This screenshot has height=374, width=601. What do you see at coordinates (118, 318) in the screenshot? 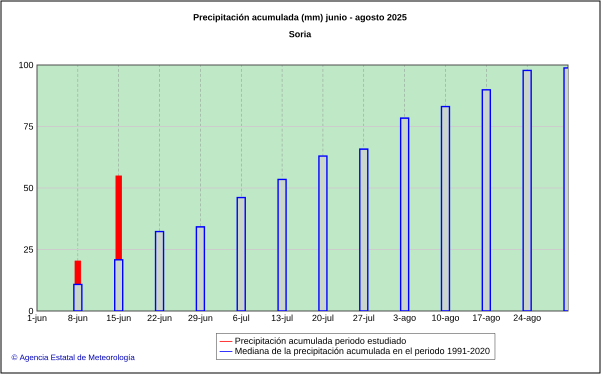
I see `x-tick-label: 15-jun` at bounding box center [118, 318].